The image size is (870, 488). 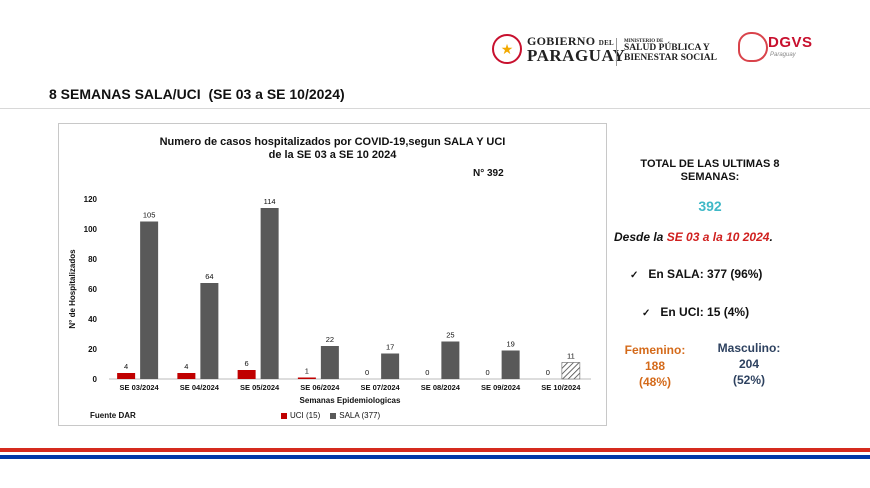 I want to click on femenino-count: 188, so click(x=655, y=366).